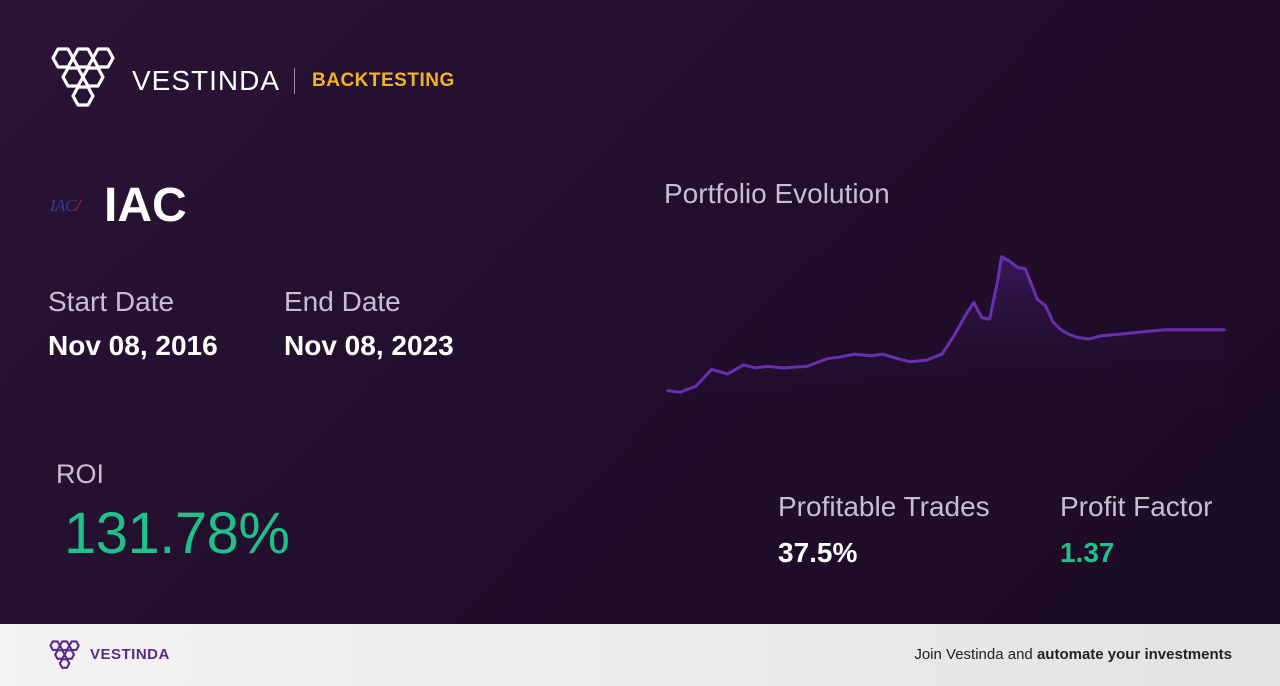  I want to click on company-logo: IAC/, so click(65, 205).